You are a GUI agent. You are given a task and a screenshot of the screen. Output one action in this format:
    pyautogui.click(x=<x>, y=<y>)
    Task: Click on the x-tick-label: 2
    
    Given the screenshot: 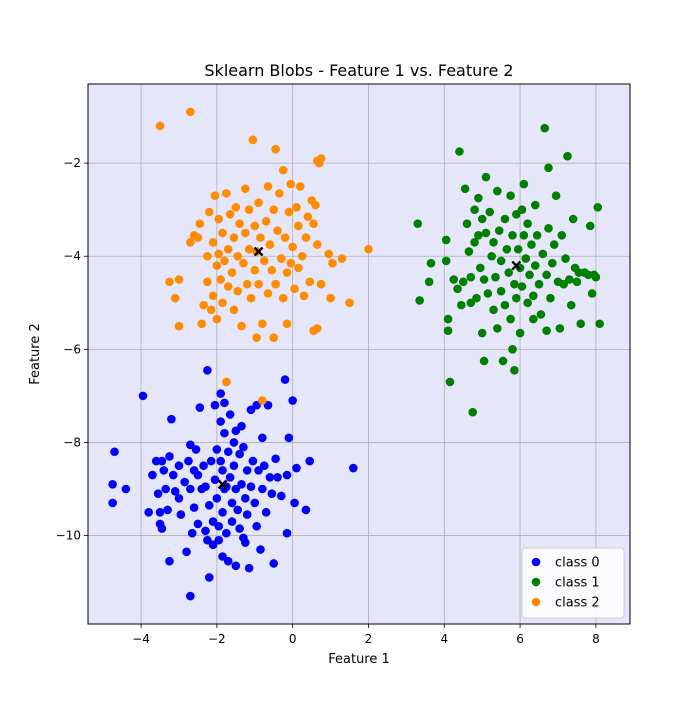 What is the action you would take?
    pyautogui.click(x=369, y=639)
    